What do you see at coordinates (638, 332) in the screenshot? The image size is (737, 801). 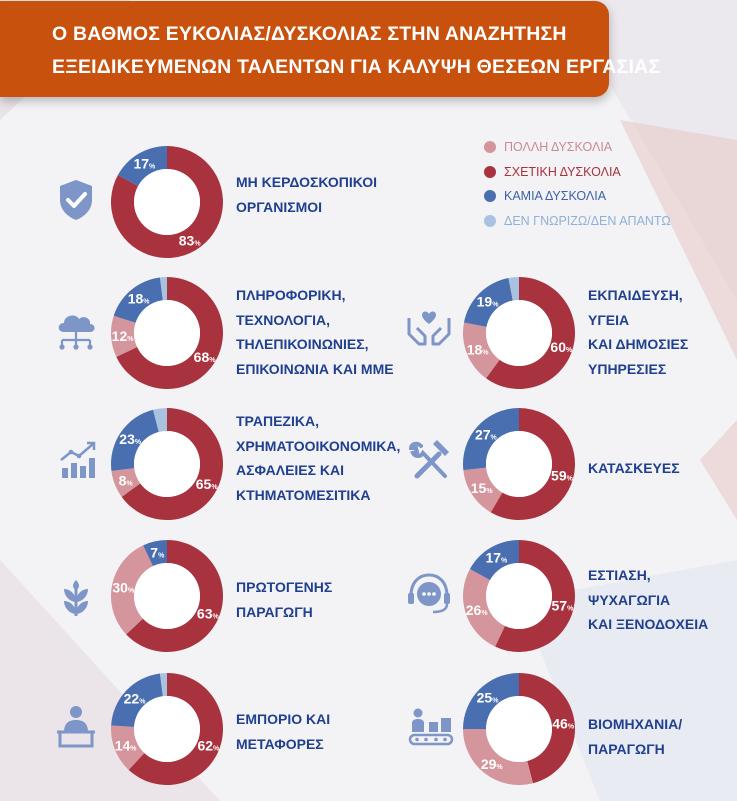 I see `sector-label-education-health: ΕΚΠΑΙΔΕΥΣΗ, ΥΓΕΙΑ ΚΑΙ ΔΗΜΟΣΙΕΣ ΥΠΗΡΕΣΙΕΣ` at bounding box center [638, 332].